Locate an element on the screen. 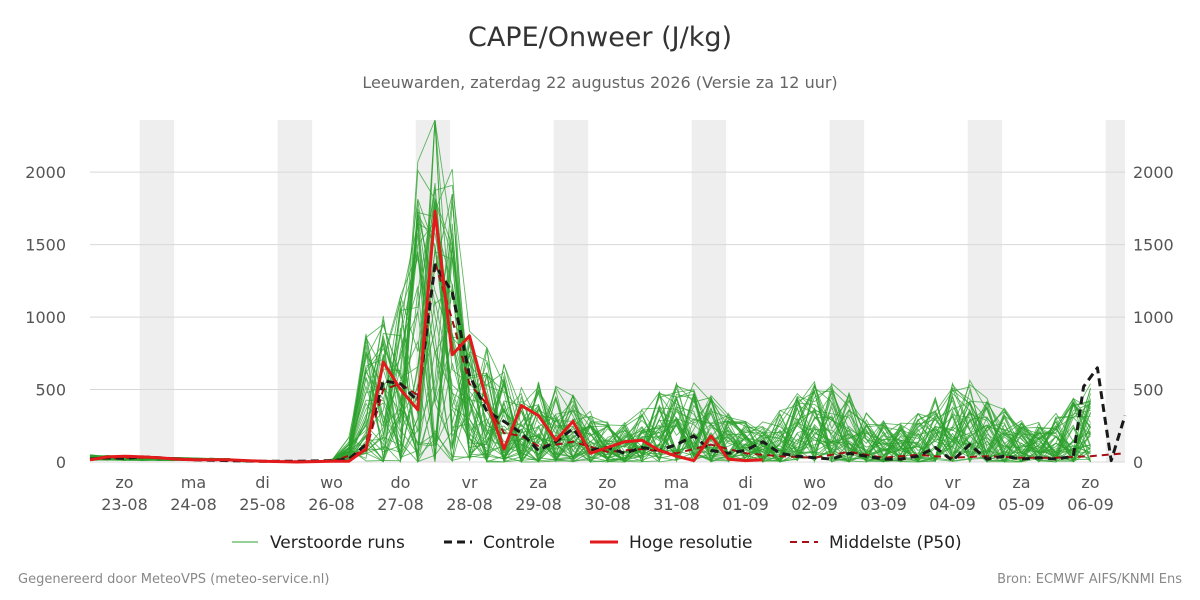 This screenshot has height=600, width=1200. y-tick-label-left: 500 is located at coordinates (50, 390).